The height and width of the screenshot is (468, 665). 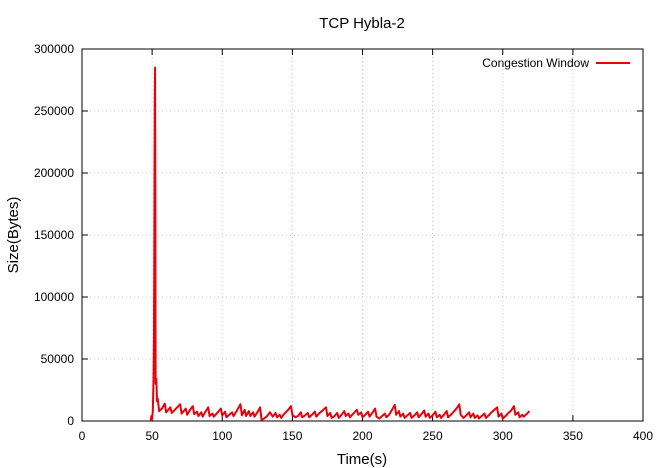 I want to click on y-tick-label: 200000, so click(x=54, y=173).